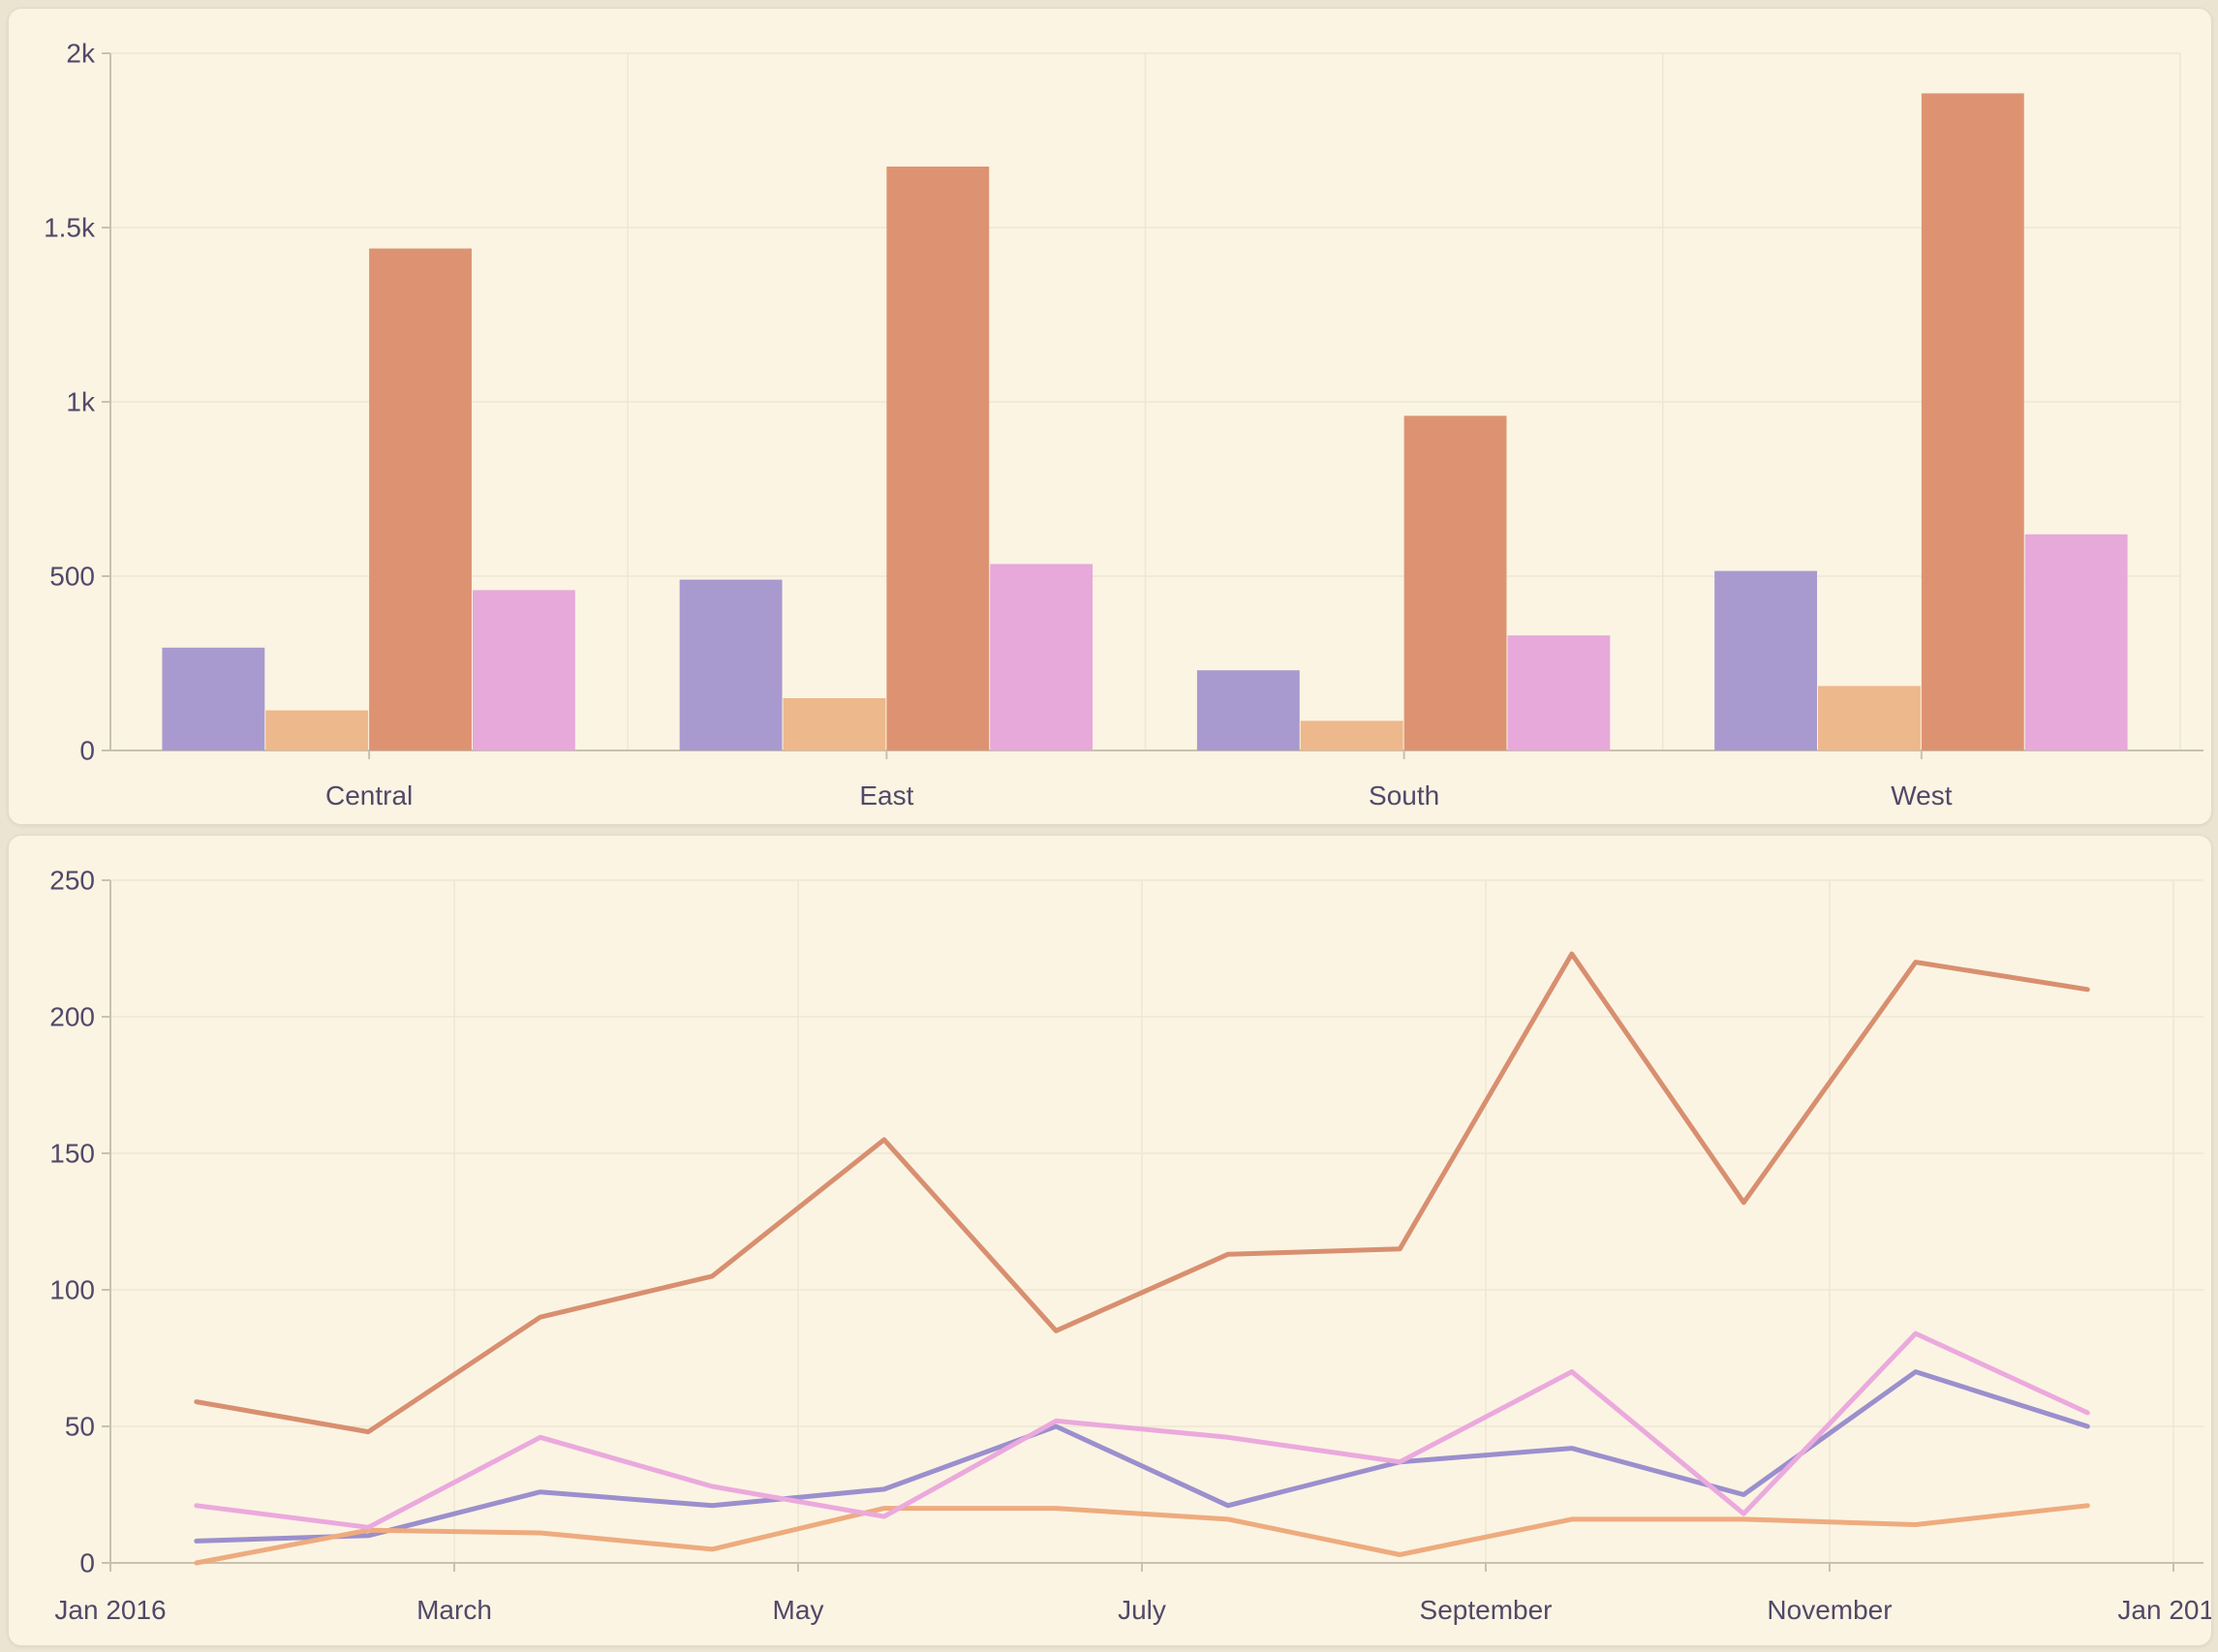 This screenshot has height=1652, width=2218. I want to click on y-axis-label: 1.5k, so click(70, 228).